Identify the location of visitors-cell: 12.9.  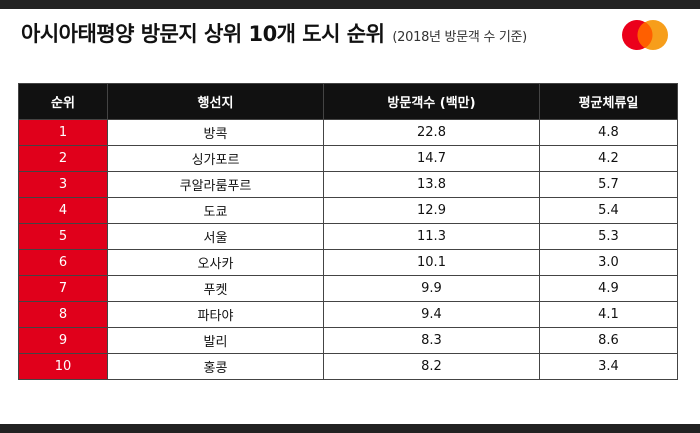
(431, 210).